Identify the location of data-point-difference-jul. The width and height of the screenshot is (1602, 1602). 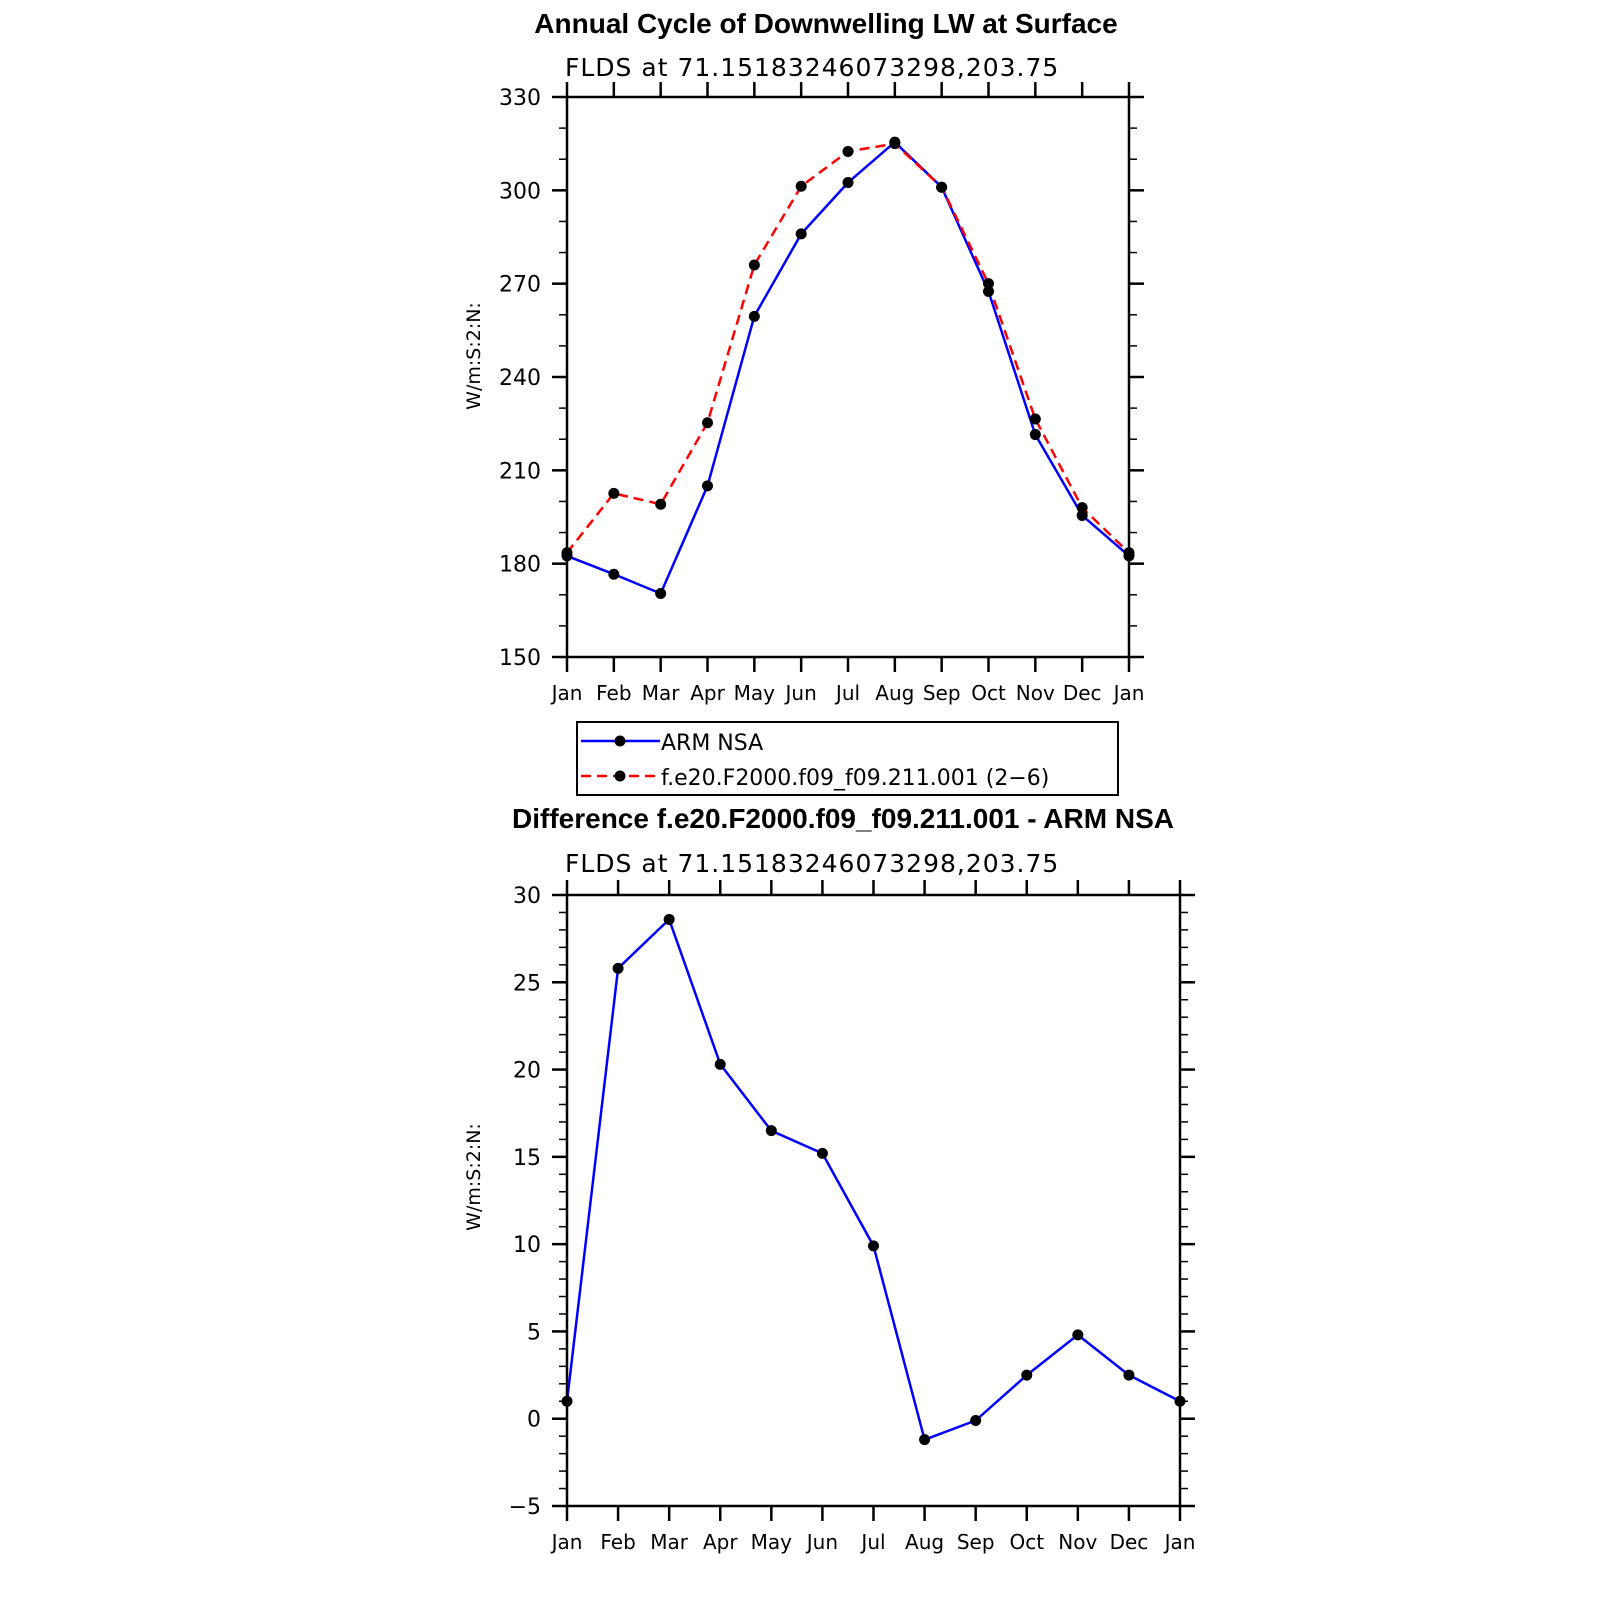
(873, 1246).